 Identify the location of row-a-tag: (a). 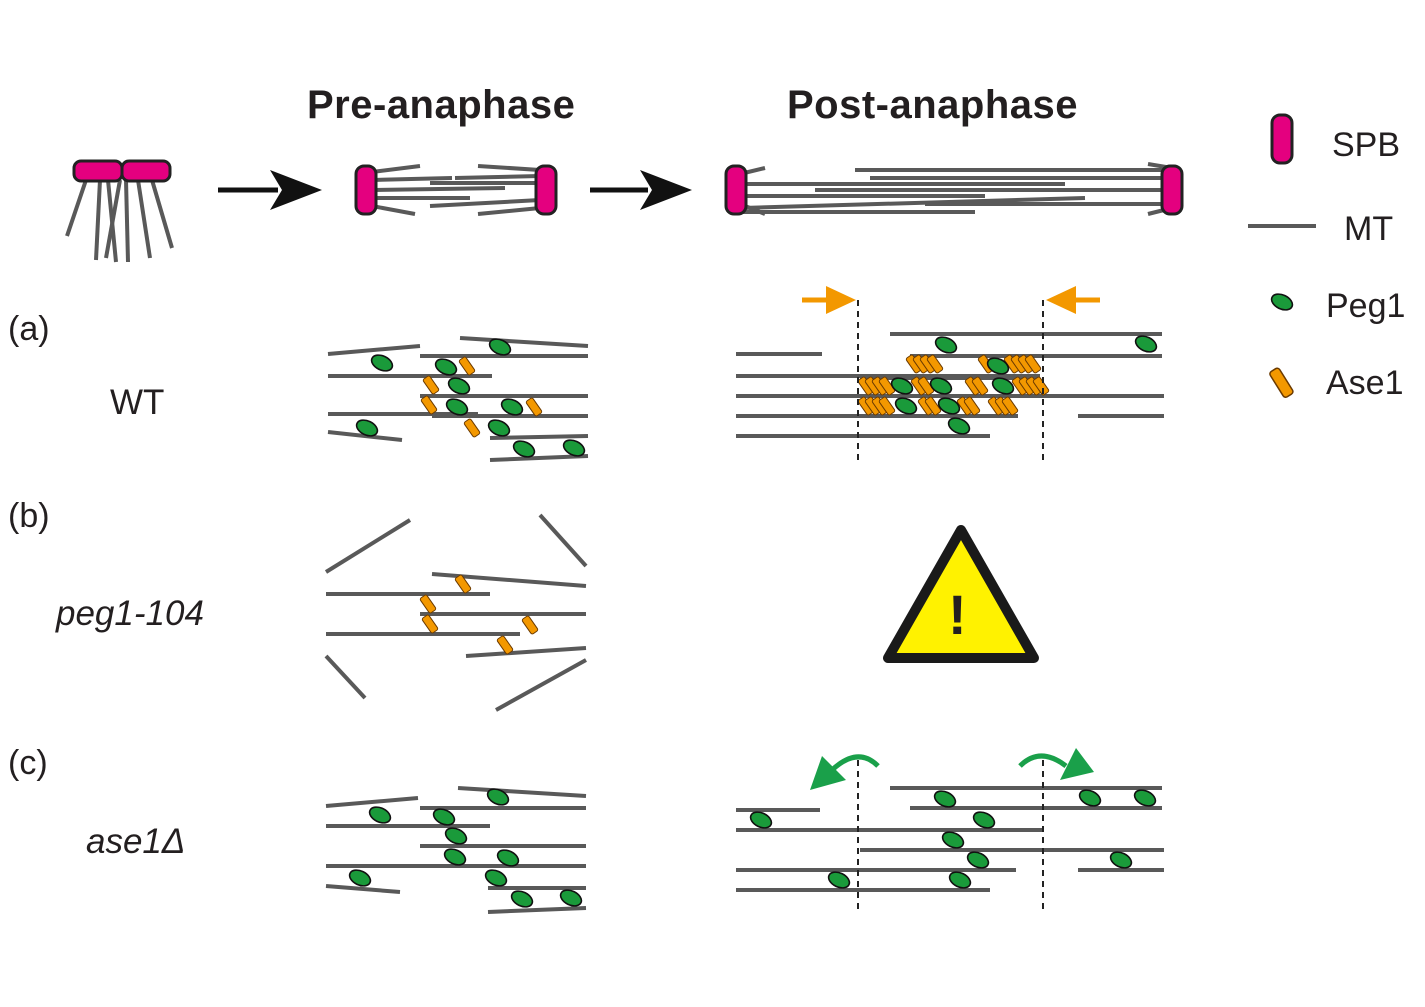
(29, 329).